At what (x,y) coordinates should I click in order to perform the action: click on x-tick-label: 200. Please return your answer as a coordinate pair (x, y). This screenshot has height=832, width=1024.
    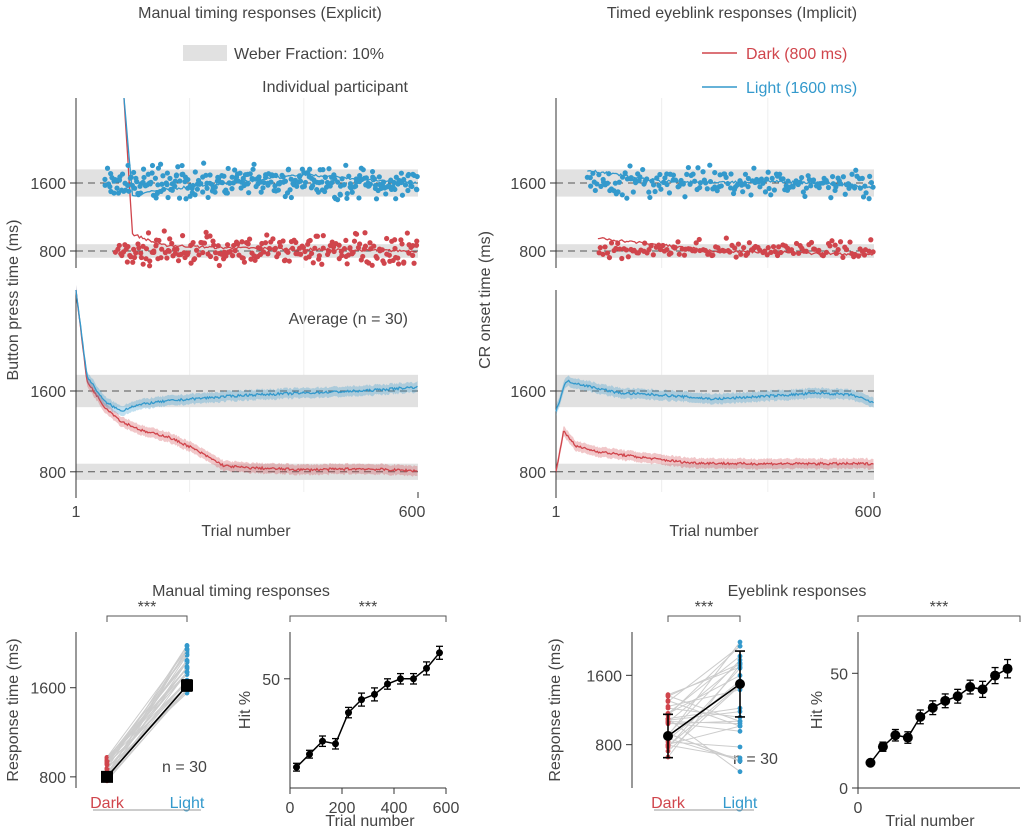
    Looking at the image, I should click on (342, 808).